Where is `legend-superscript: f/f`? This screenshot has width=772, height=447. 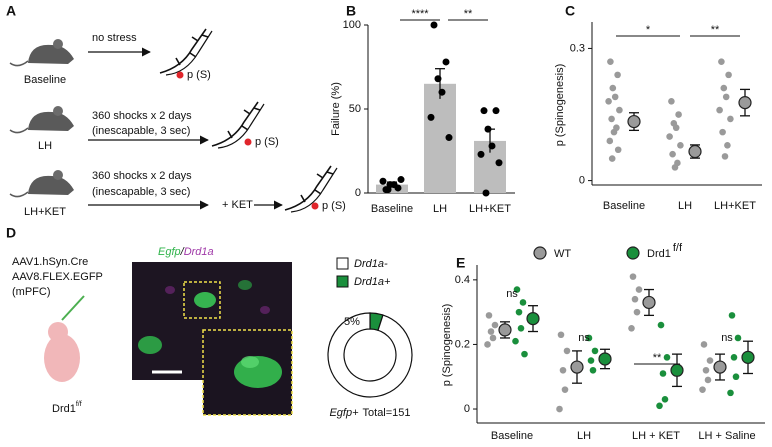
legend-superscript: f/f is located at coordinates (678, 248).